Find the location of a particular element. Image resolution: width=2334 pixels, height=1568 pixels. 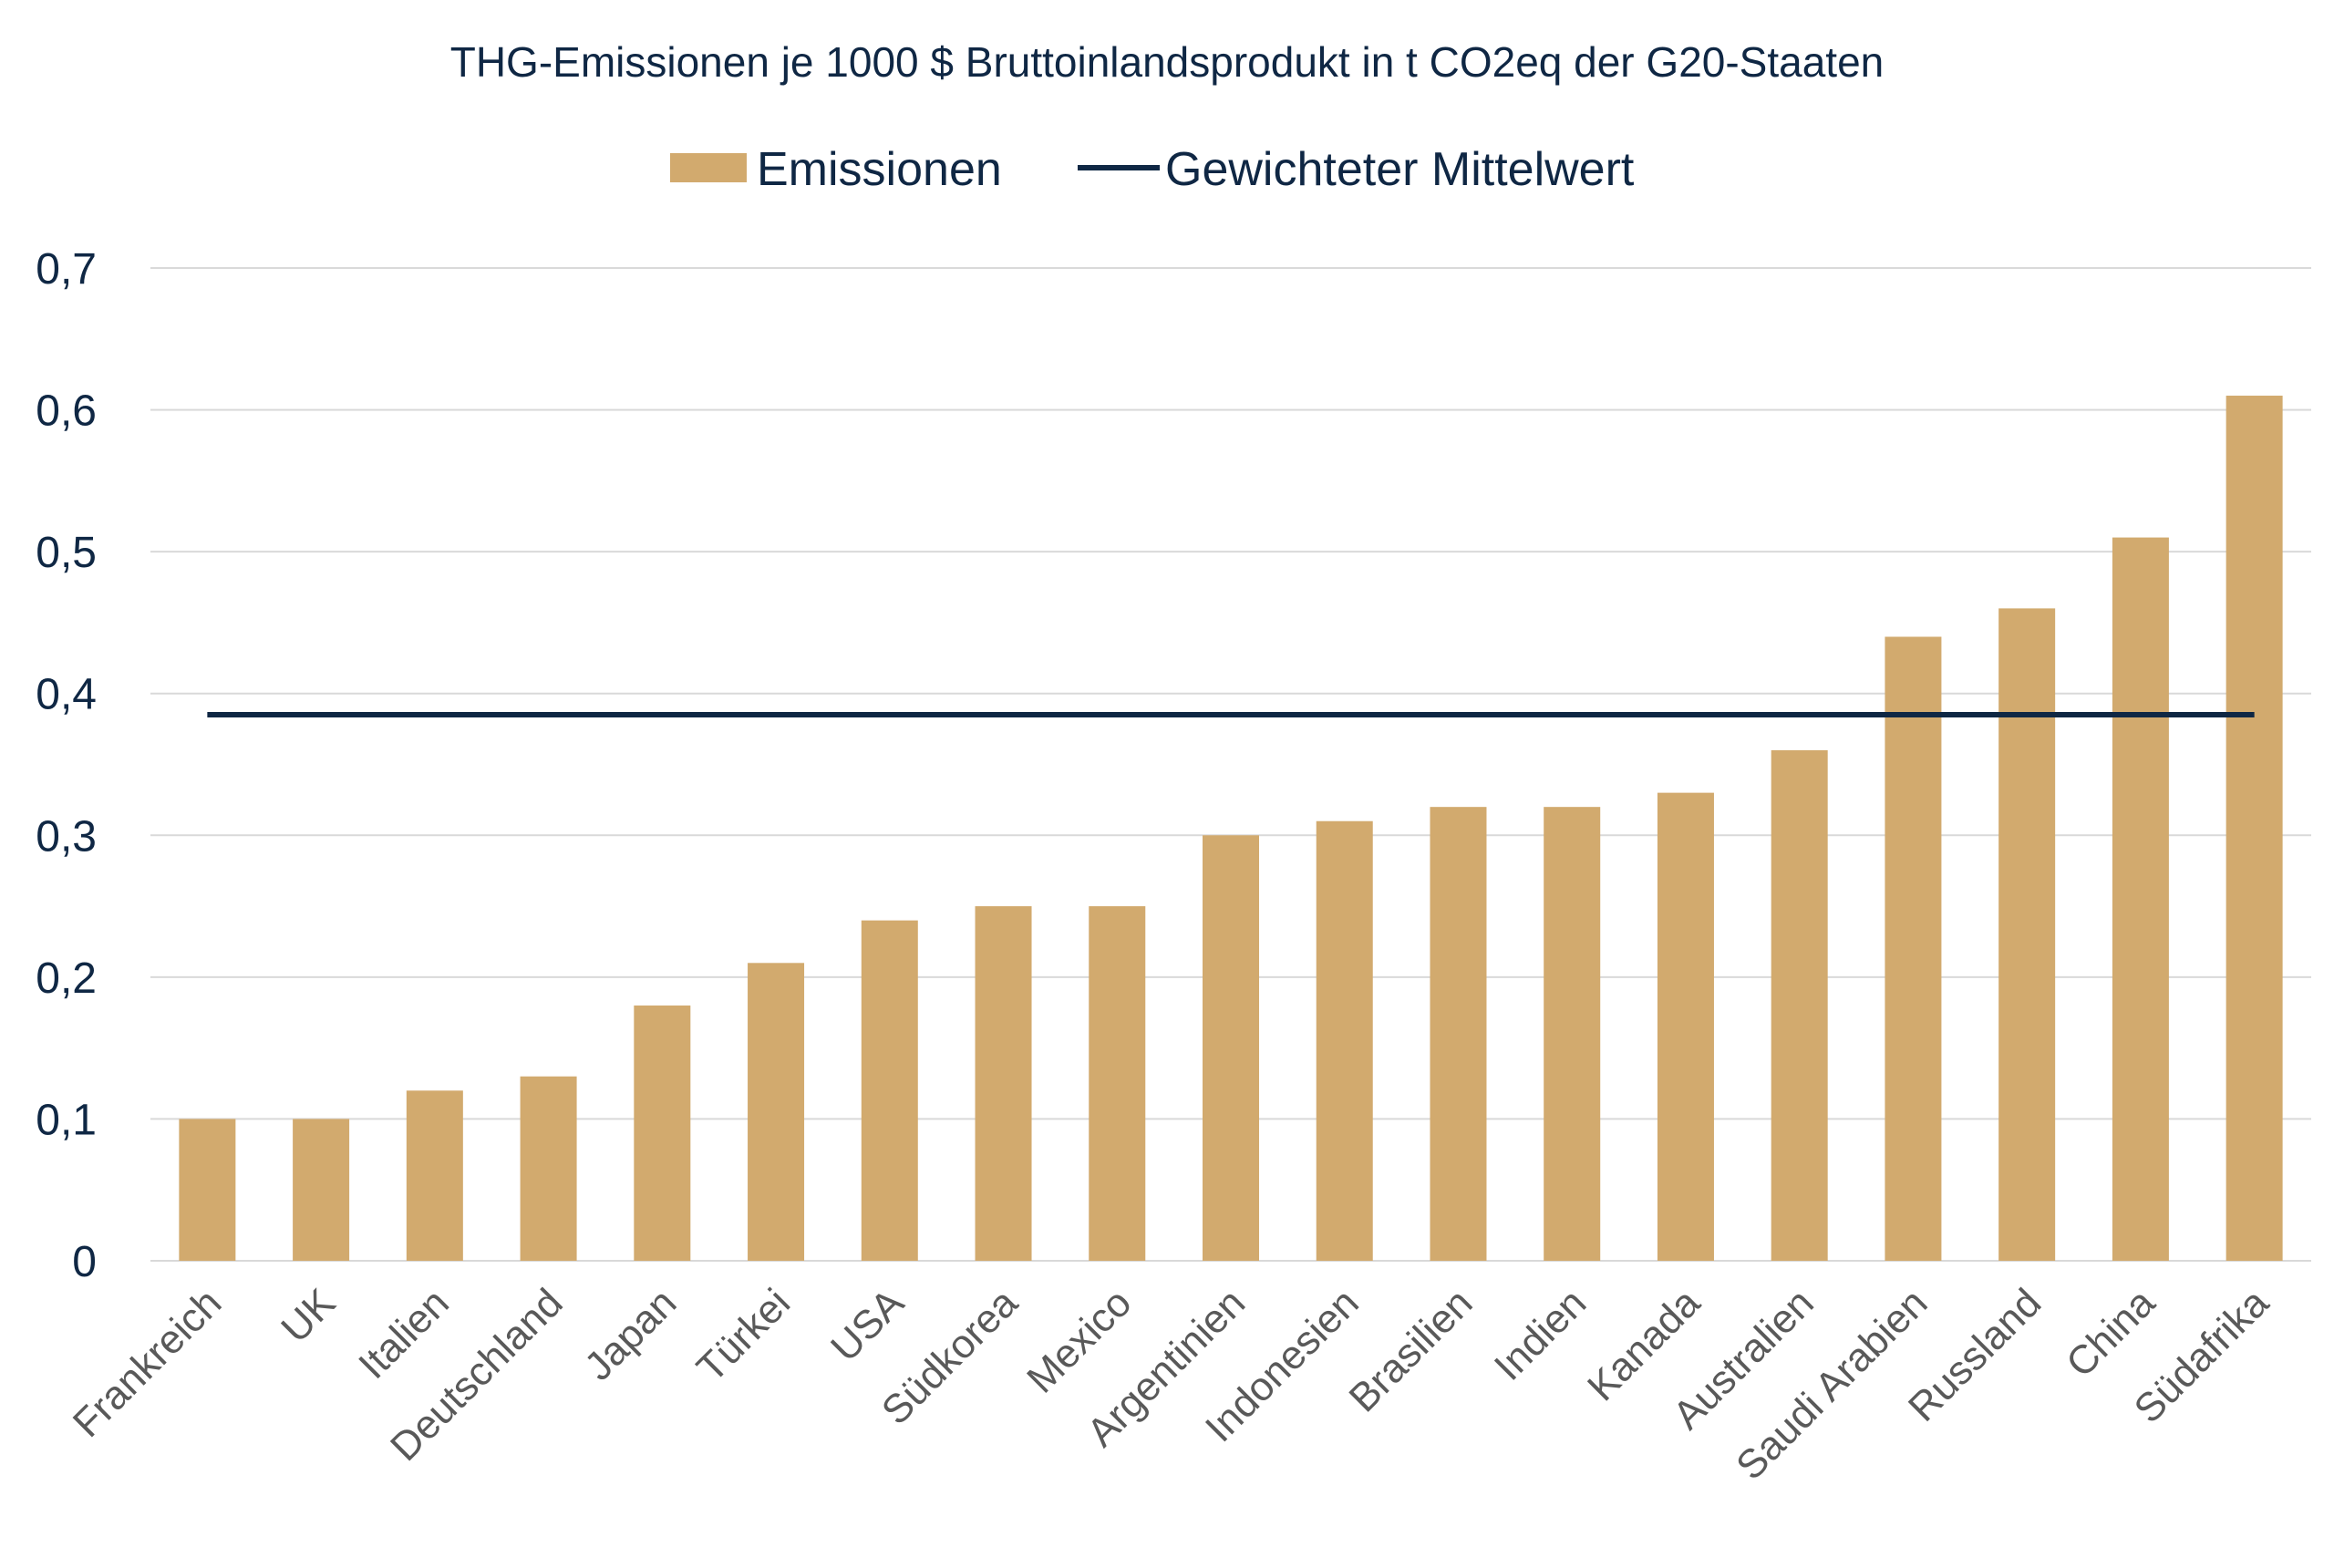

bar-frankreich is located at coordinates (207, 1190).